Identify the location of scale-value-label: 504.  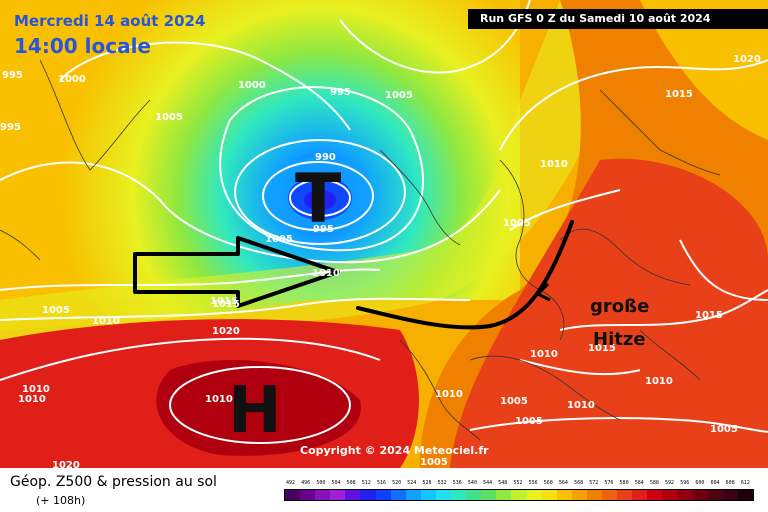
(336, 483).